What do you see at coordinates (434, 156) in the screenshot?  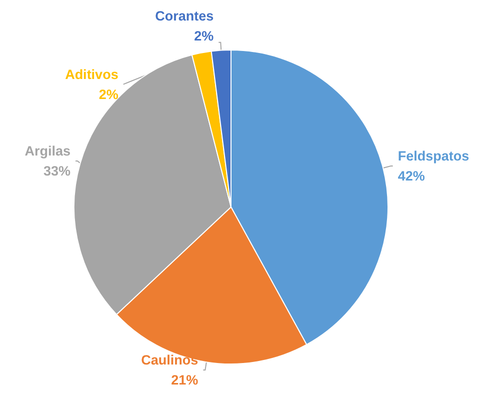 I see `slice-label: Feldspatos` at bounding box center [434, 156].